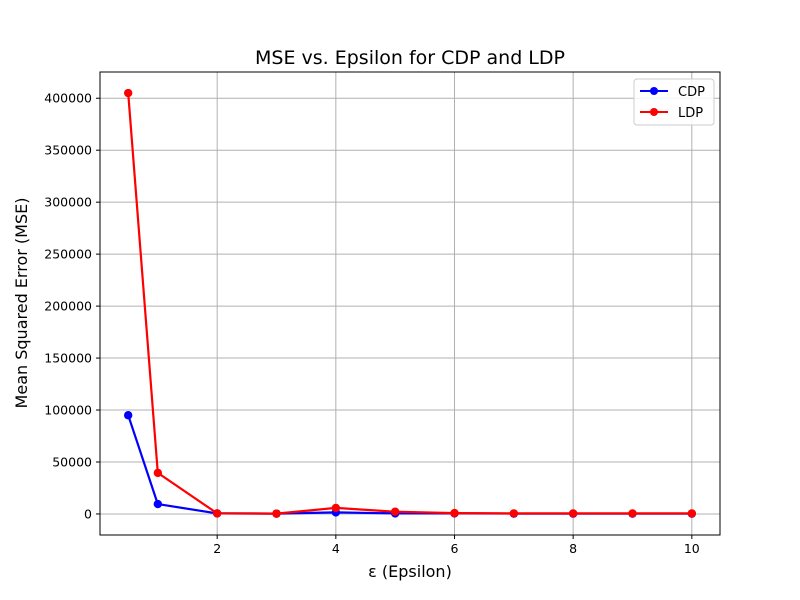 The width and height of the screenshot is (800, 600). What do you see at coordinates (410, 571) in the screenshot?
I see `x-axis-title: ε (Epsilon)` at bounding box center [410, 571].